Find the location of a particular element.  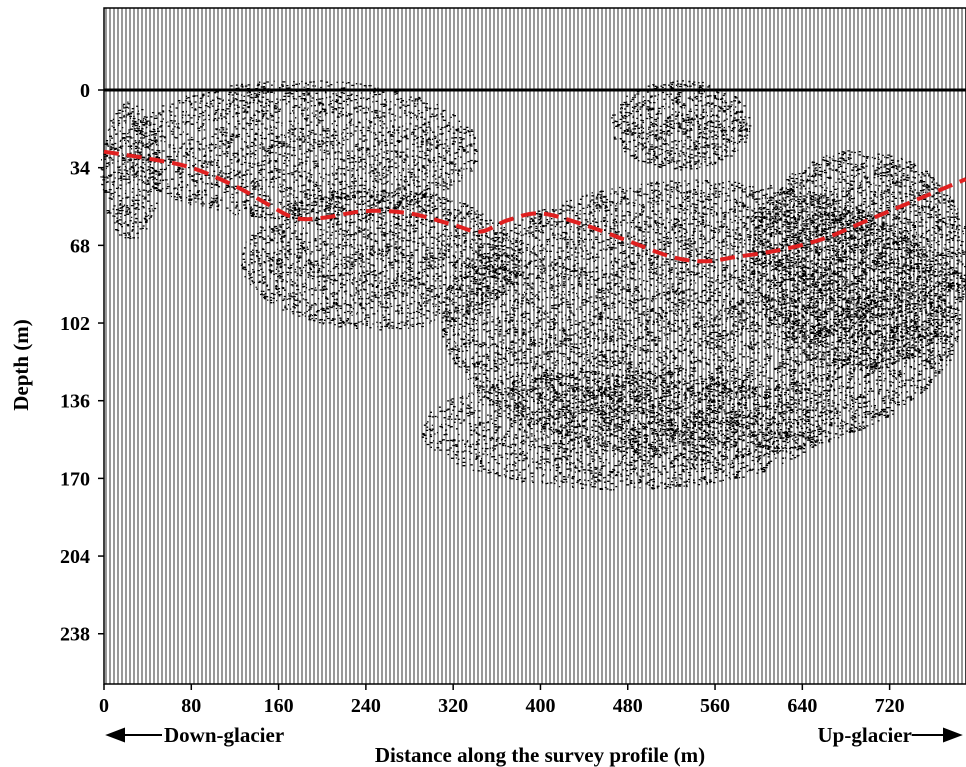

up-glacier-annotation: Up-glacier is located at coordinates (890, 735).